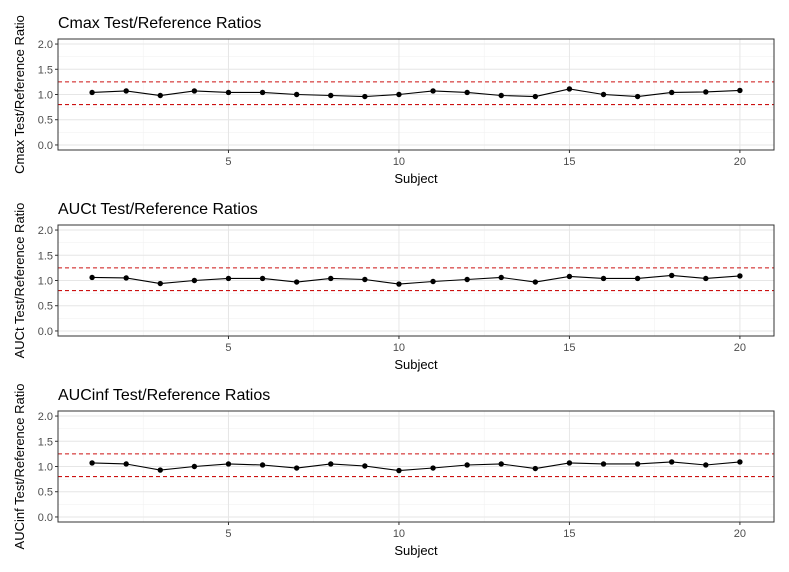 The image size is (789, 572). I want to click on chart-title: Cmax Test/Reference Ratios, so click(159, 23).